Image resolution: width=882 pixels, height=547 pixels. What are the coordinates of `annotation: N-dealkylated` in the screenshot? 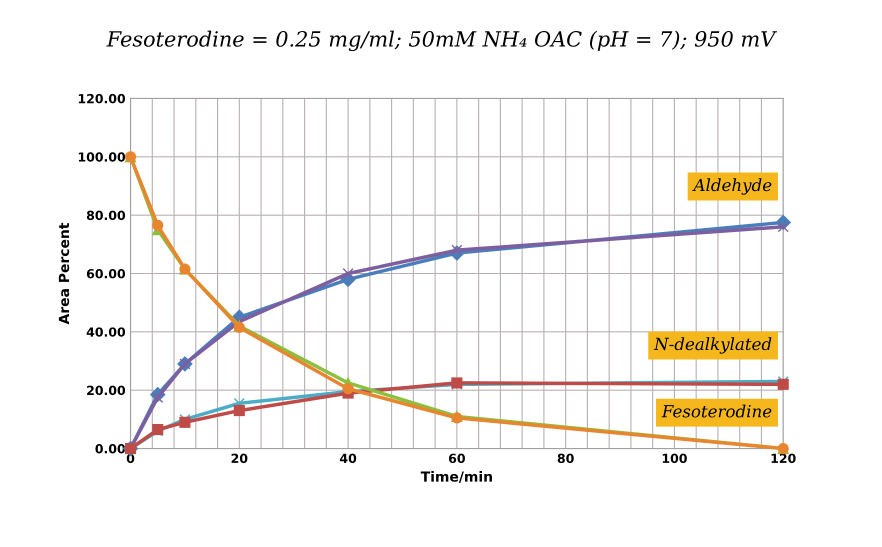 It's located at (713, 345).